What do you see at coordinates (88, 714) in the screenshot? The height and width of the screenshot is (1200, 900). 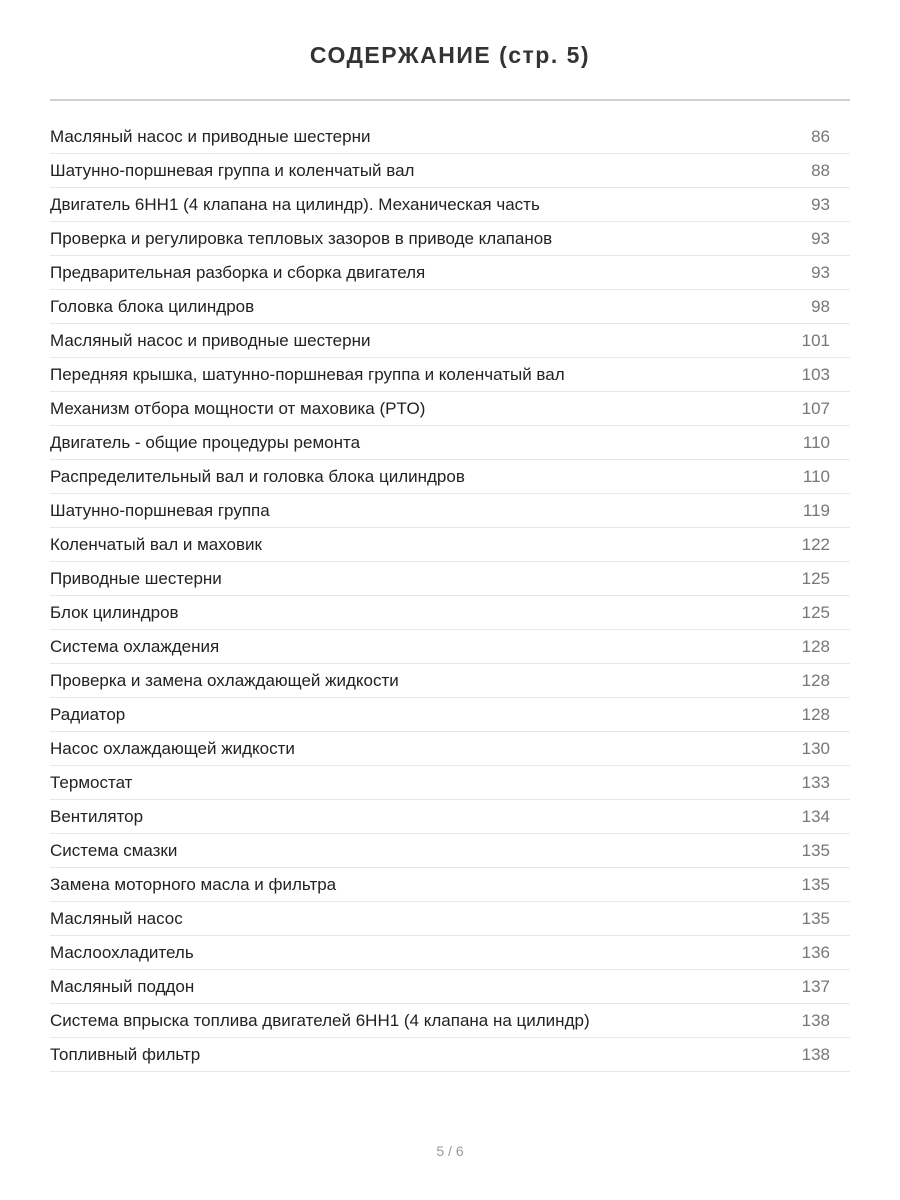 I see `toc-entry-title: Радиатор` at bounding box center [88, 714].